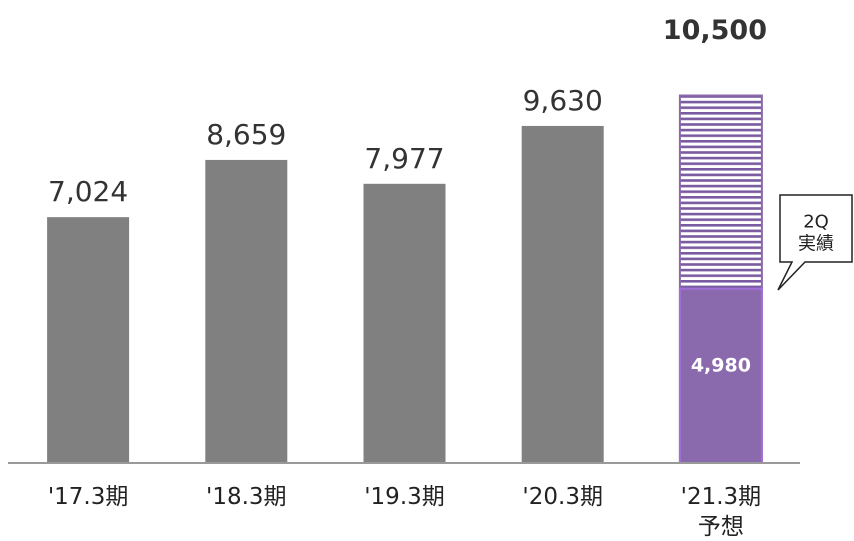 The height and width of the screenshot is (541, 854). Describe the element at coordinates (714, 30) in the screenshot. I see `value-label: 10,500` at that location.